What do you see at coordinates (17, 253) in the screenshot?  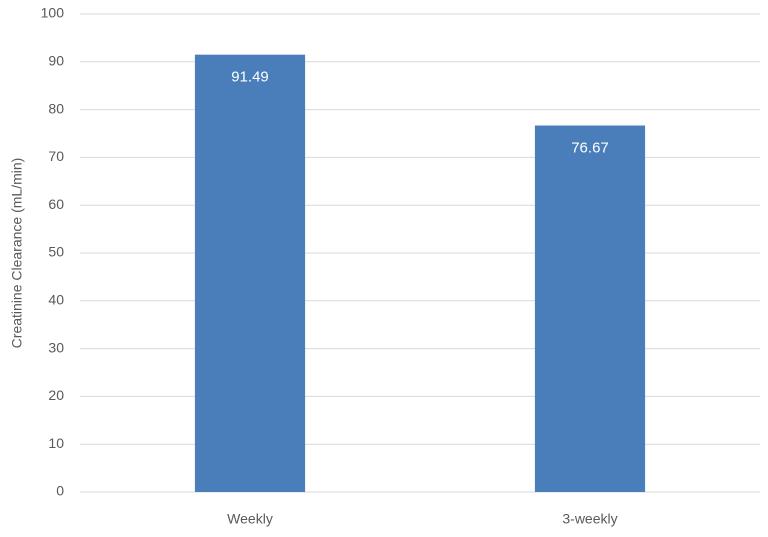 I see `y-axis-label: Creatinine Clearance (mL/min)` at bounding box center [17, 253].